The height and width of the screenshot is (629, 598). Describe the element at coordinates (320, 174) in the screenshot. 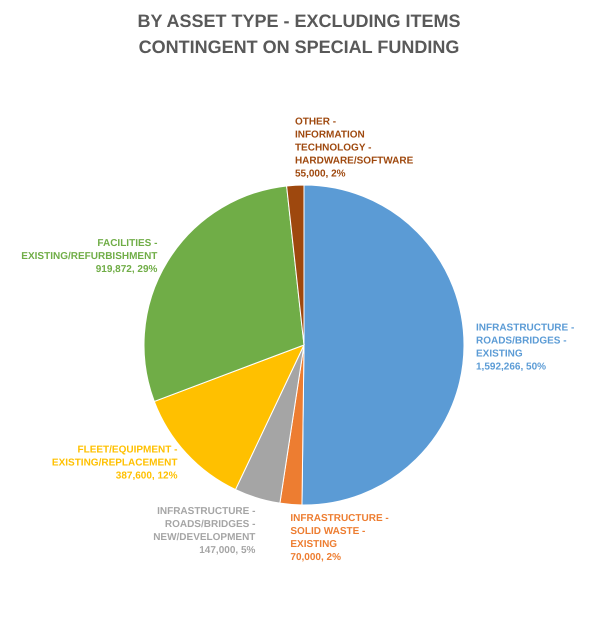

I see `data-label: 55,000, 2%` at that location.